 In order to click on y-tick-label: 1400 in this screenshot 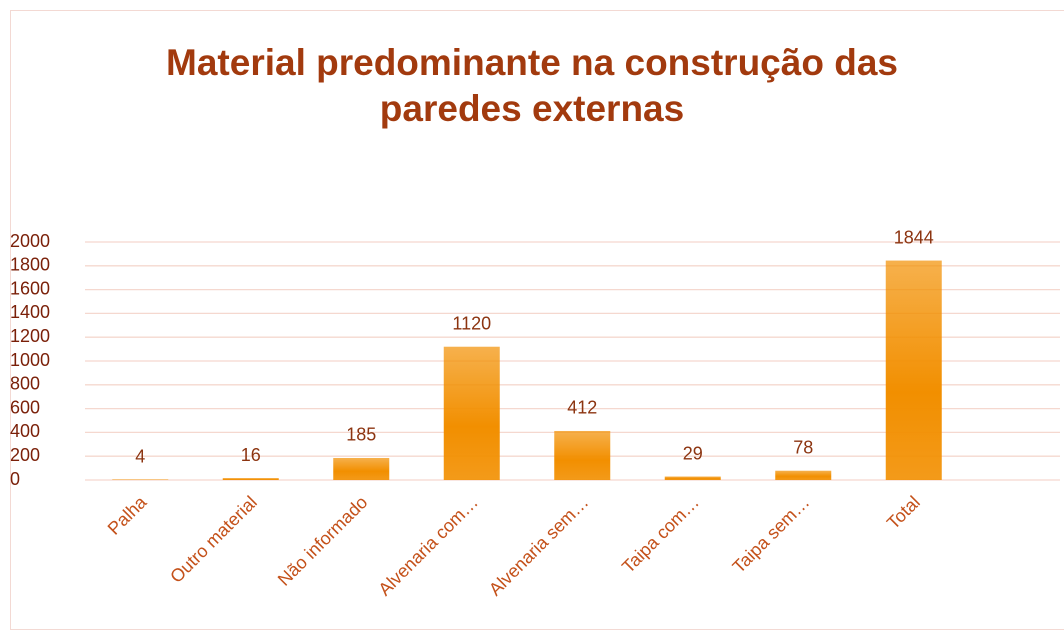, I will do `click(30, 312)`.